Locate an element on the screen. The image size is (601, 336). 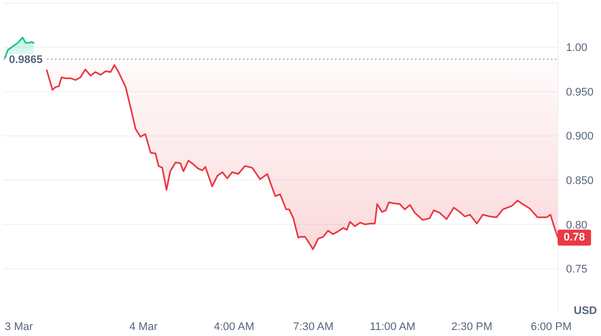
y-tick-label: 0.950 is located at coordinates (580, 92).